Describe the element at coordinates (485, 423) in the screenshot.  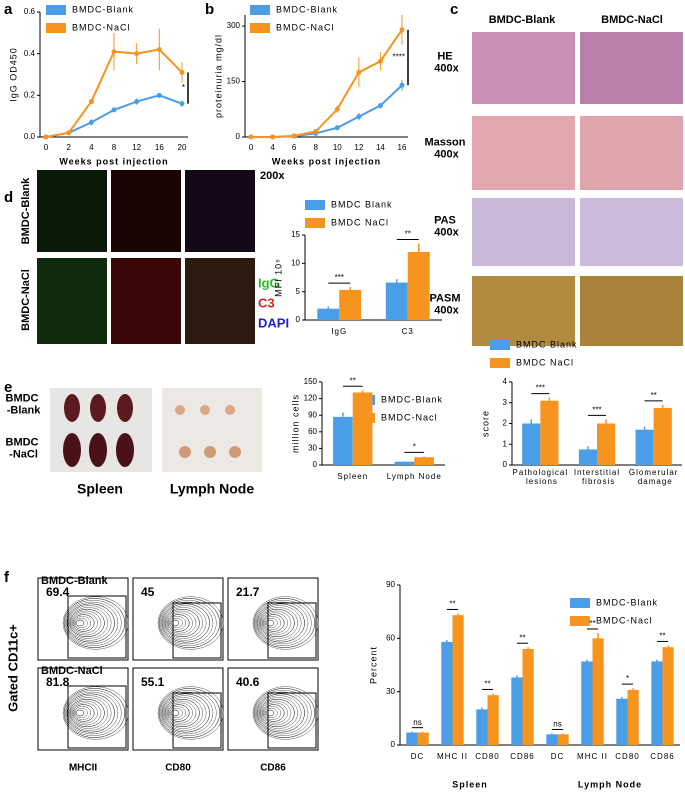
I see `y-axis-label: score` at that location.